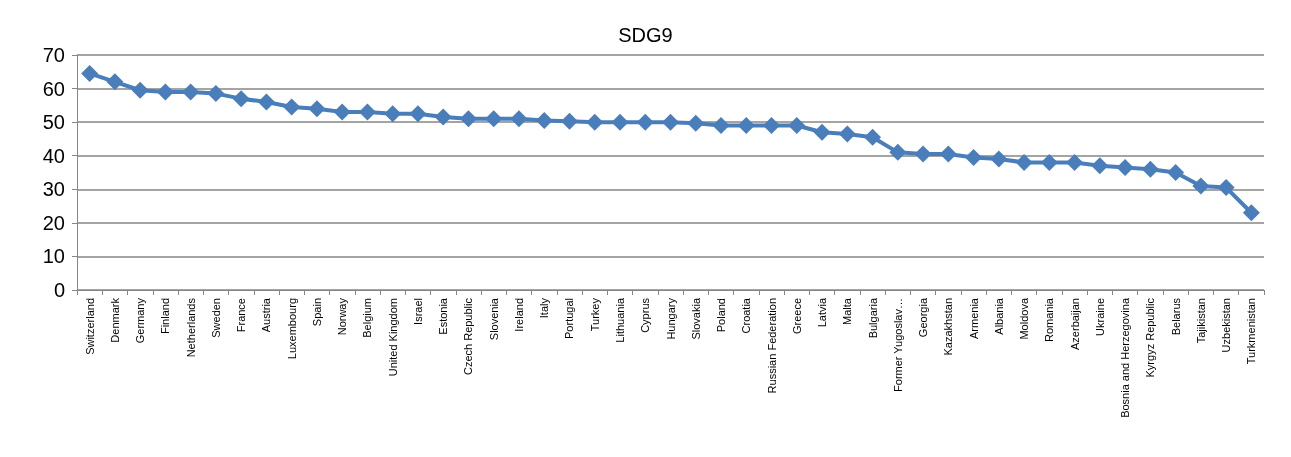  I want to click on x-tick-label: Kazakhstan, so click(948, 327).